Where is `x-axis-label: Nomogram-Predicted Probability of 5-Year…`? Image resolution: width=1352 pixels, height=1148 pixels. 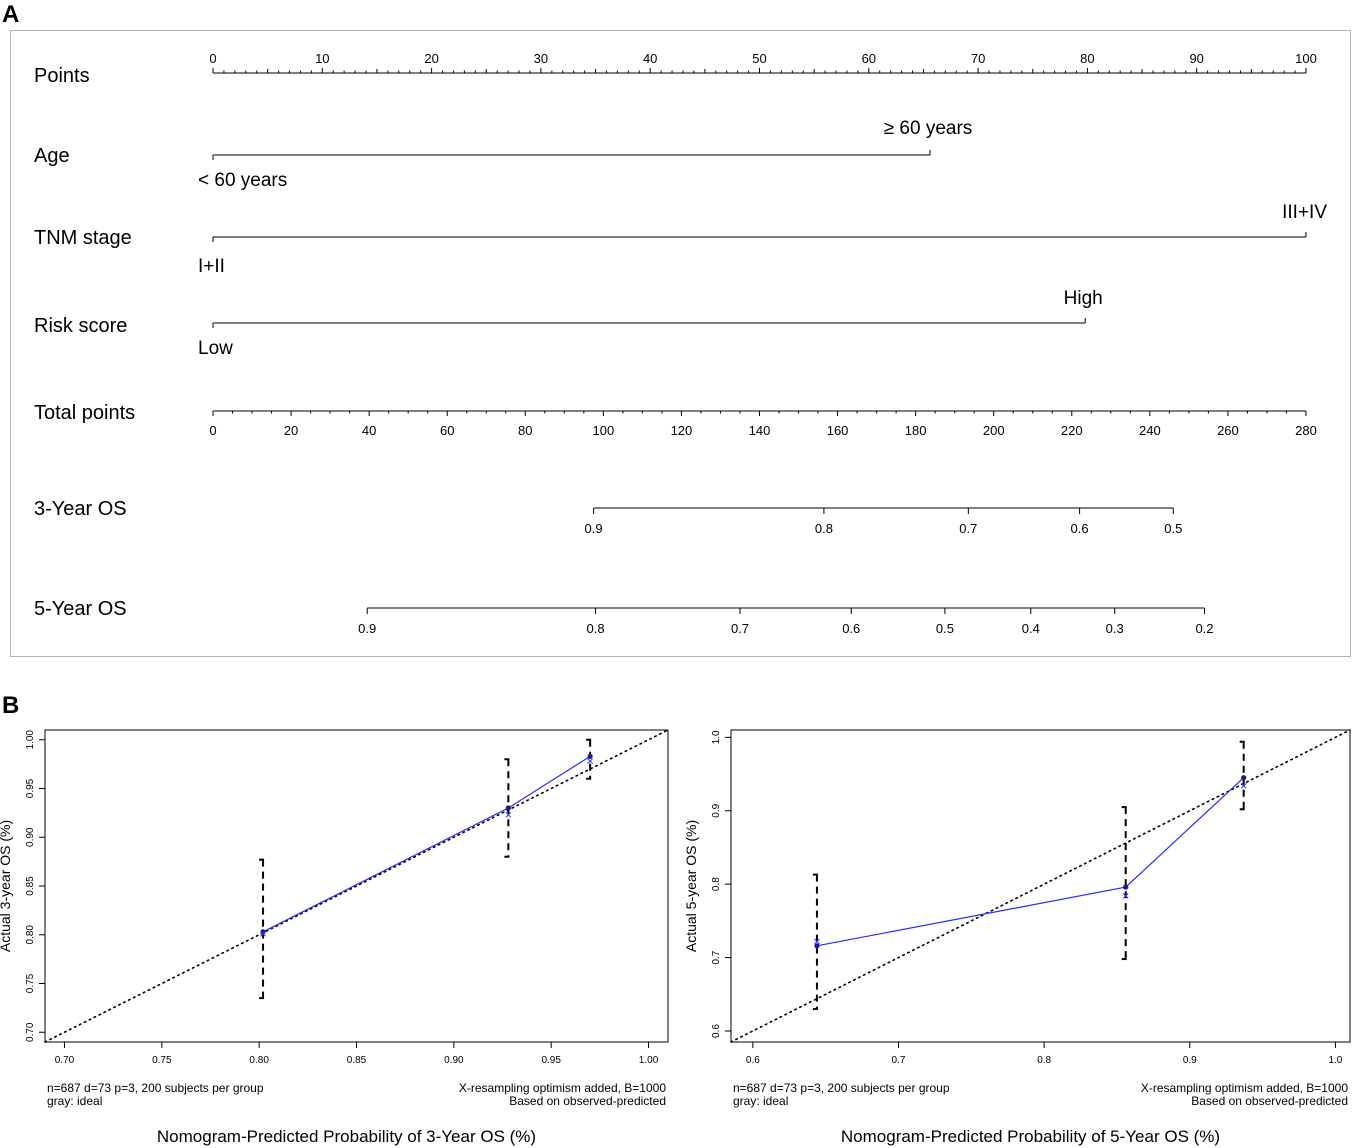
x-axis-label: Nomogram-Predicted Probability of 5-Year… is located at coordinates (1030, 1136).